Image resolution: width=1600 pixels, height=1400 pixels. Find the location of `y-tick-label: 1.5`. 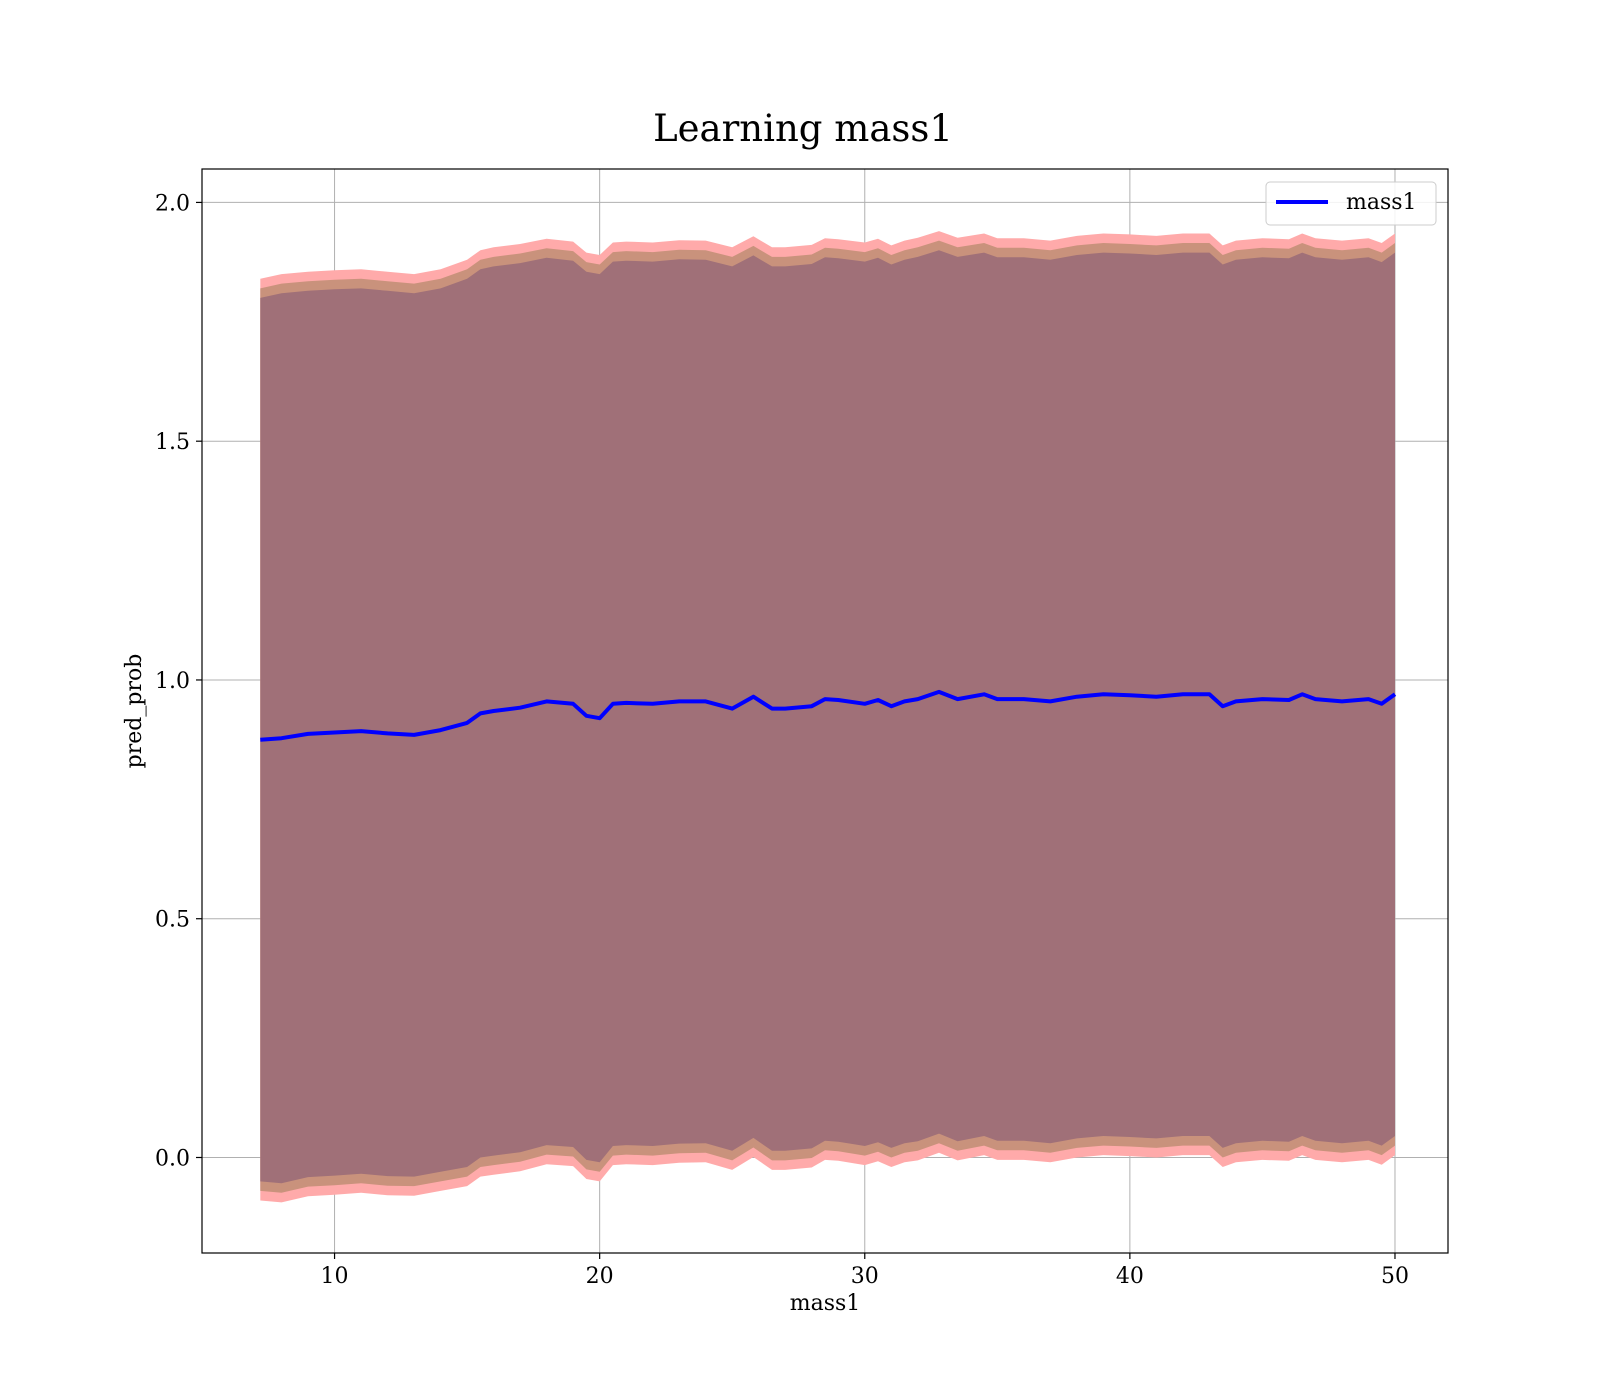

y-tick-label: 1.5 is located at coordinates (172, 442).